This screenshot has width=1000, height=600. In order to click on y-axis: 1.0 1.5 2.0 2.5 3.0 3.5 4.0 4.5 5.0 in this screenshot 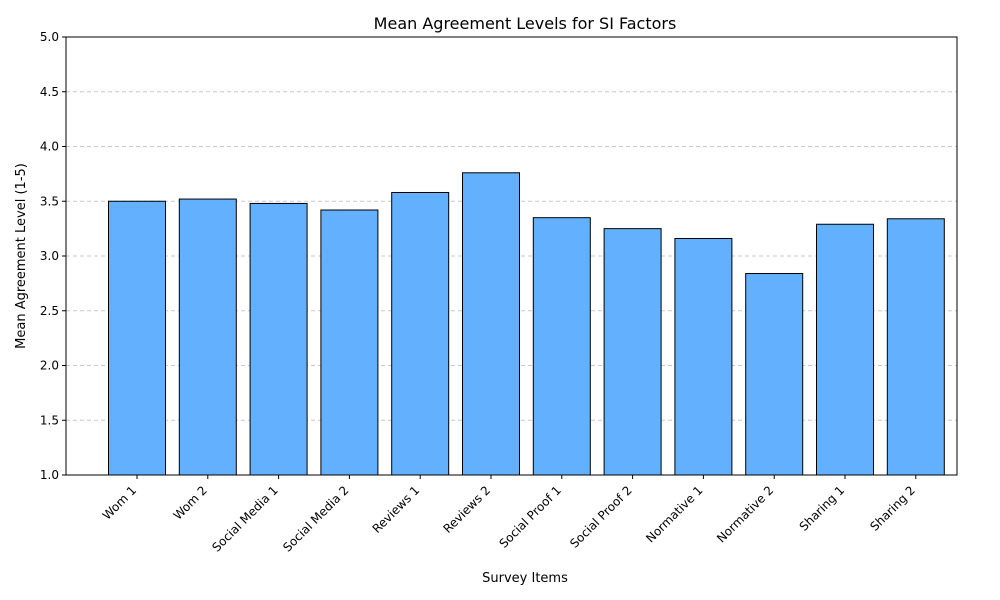, I will do `click(53, 256)`.